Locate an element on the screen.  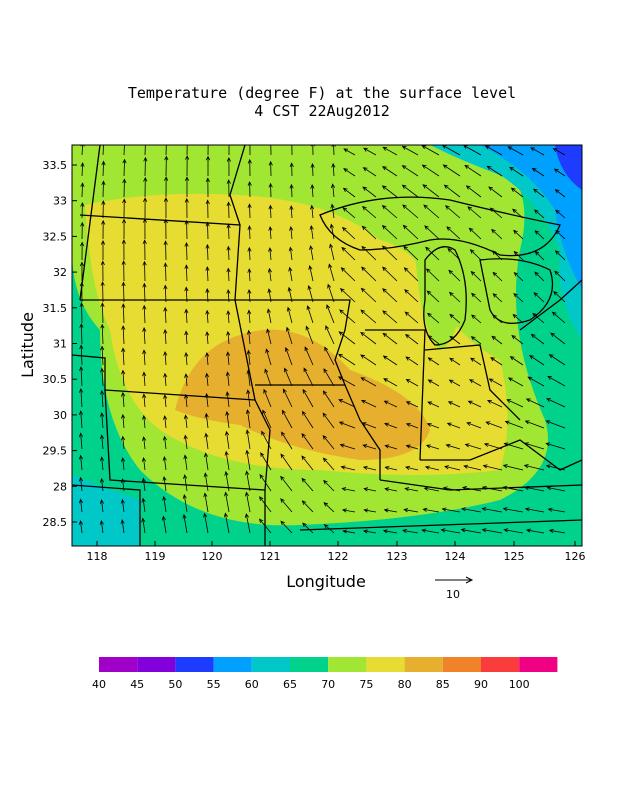
x-tick-label: 124 is located at coordinates (455, 556).